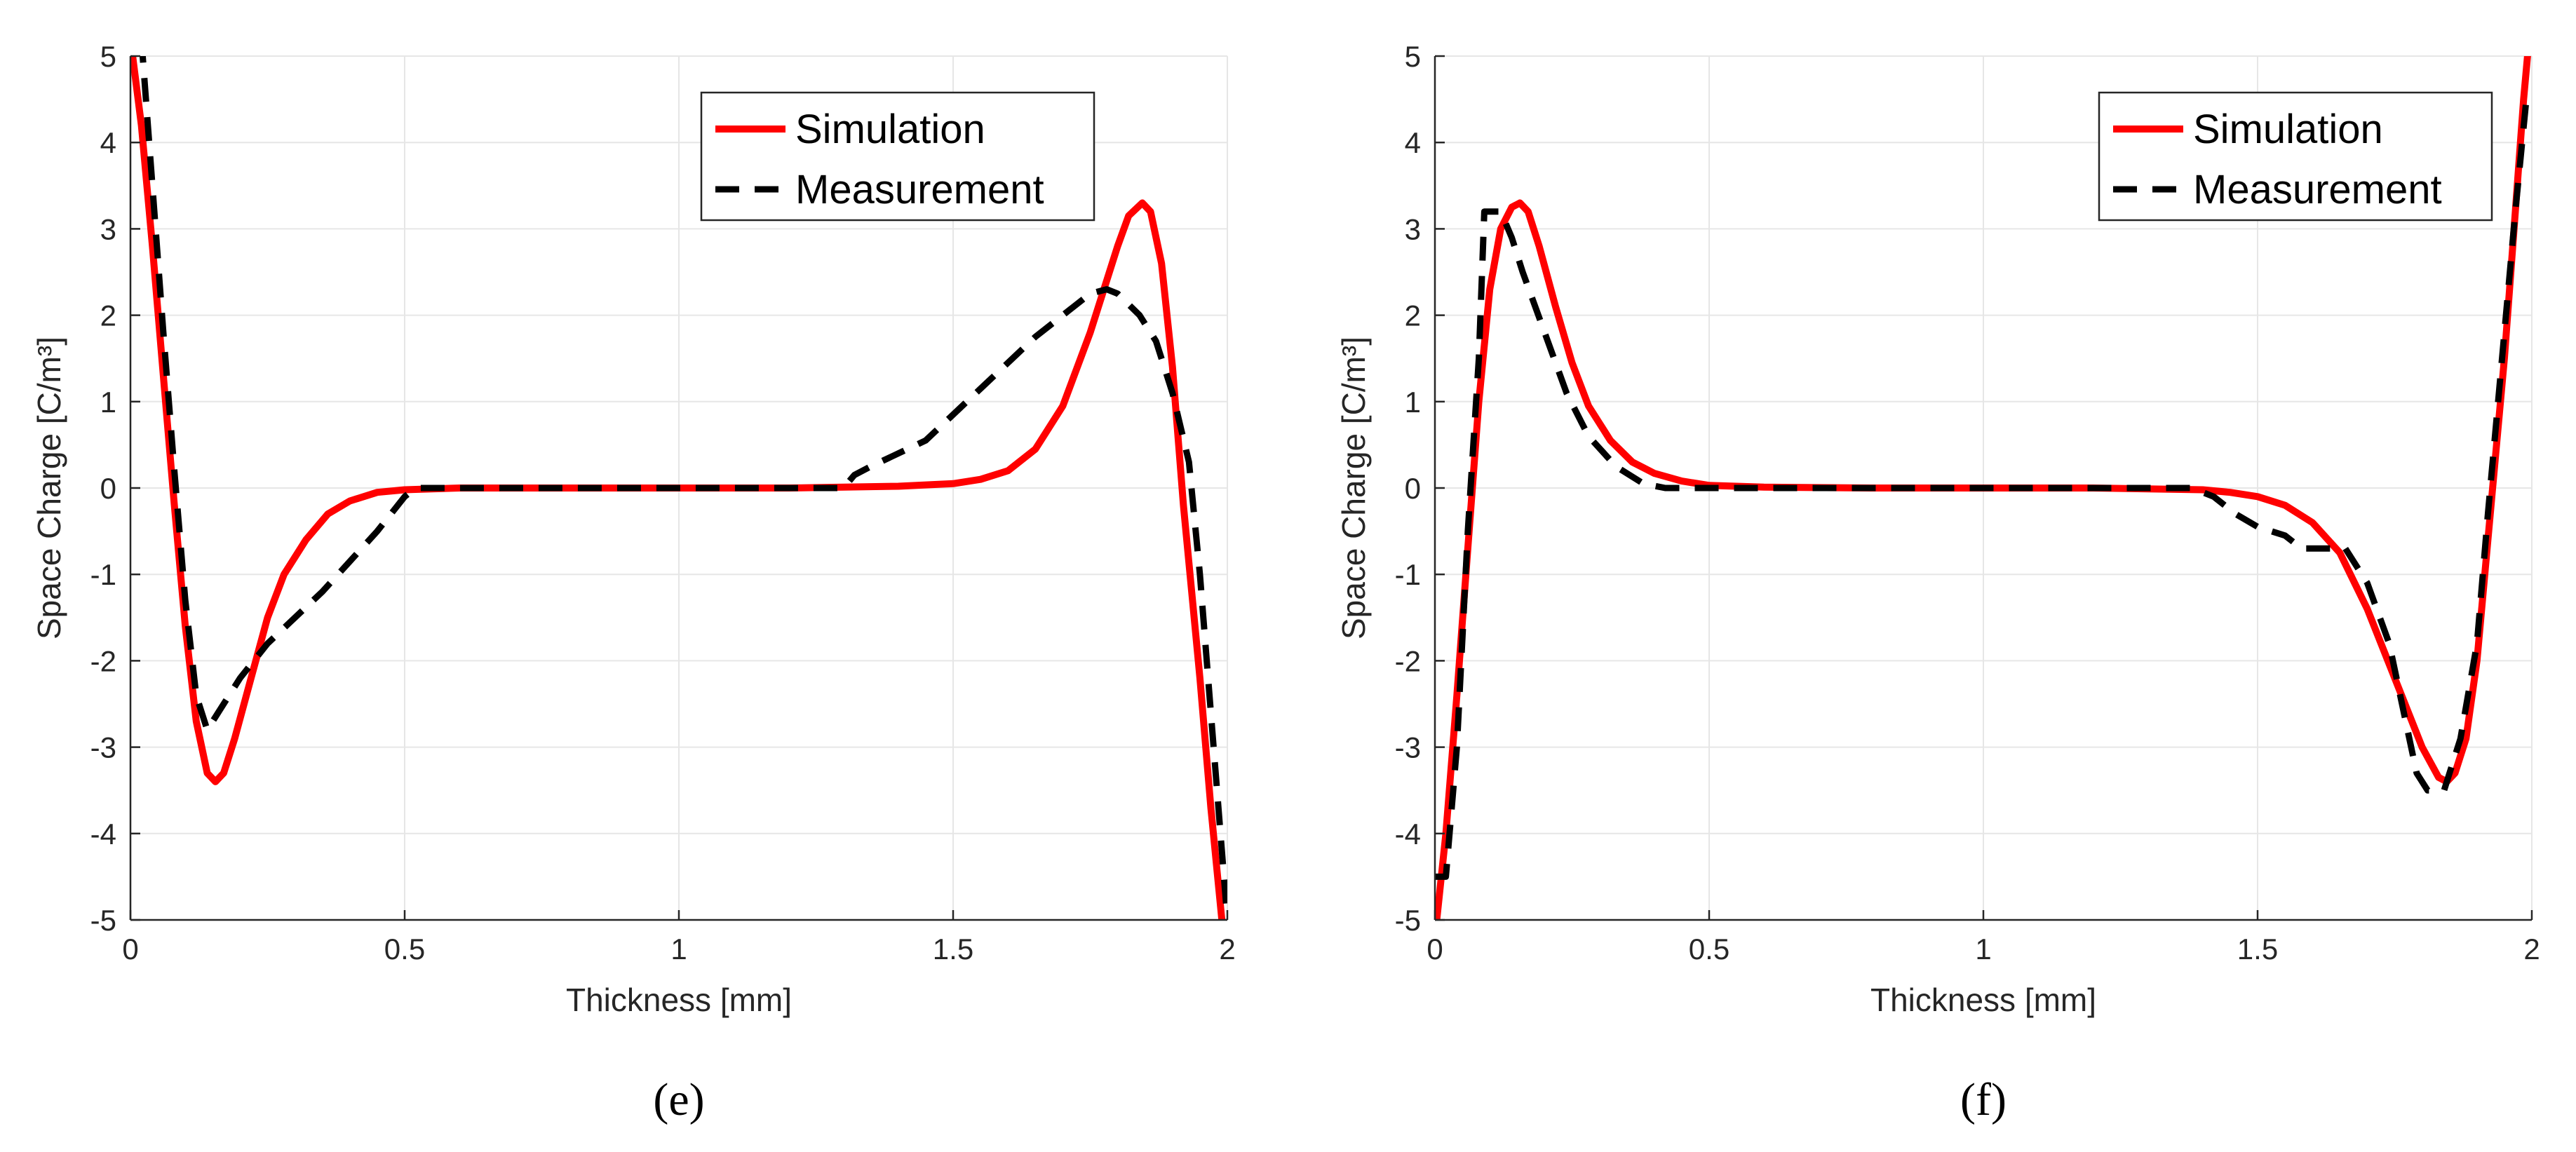  Describe the element at coordinates (1983, 1099) in the screenshot. I see `panel-label: (f)` at that location.